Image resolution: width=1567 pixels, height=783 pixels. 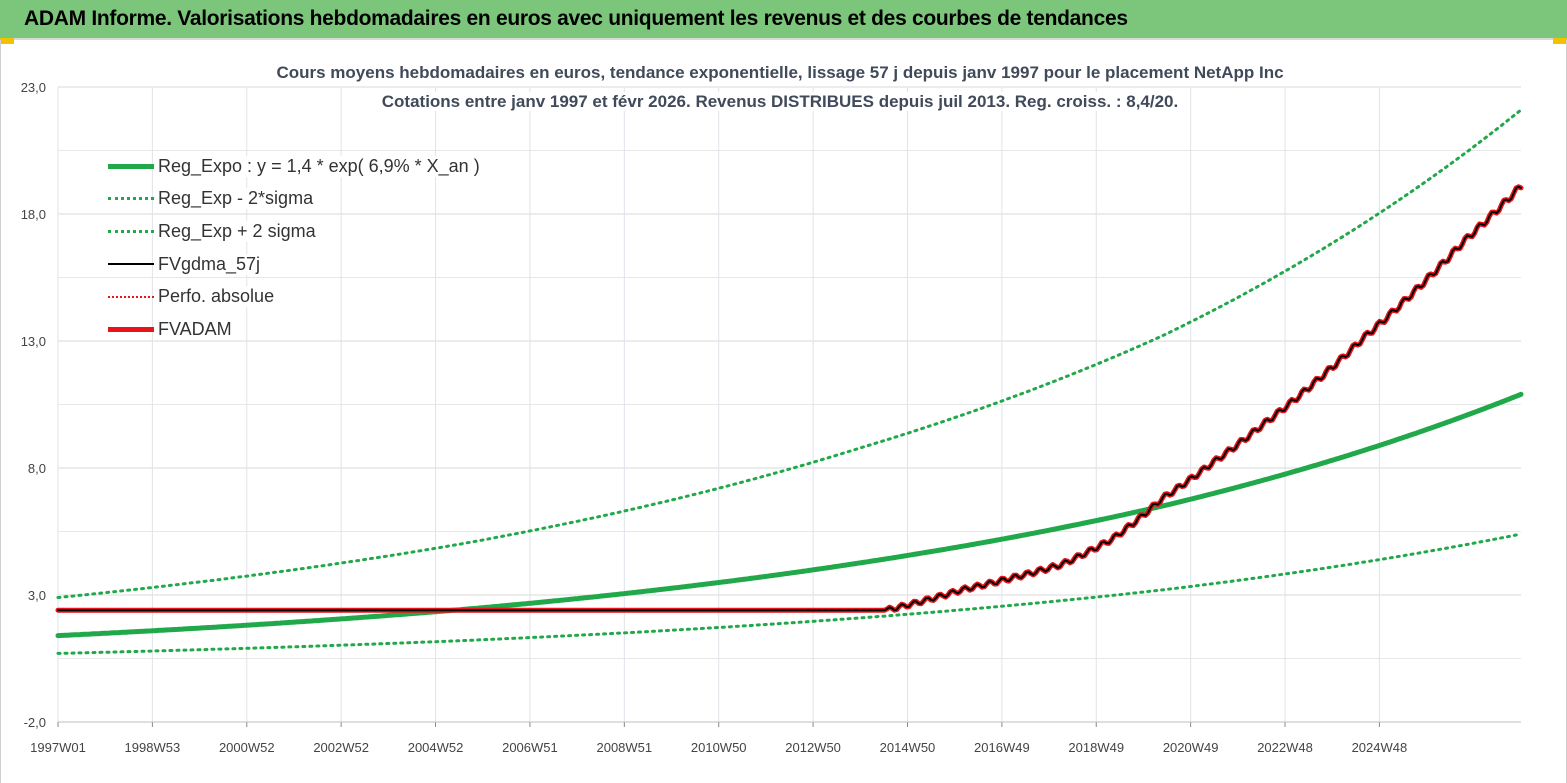 What do you see at coordinates (58, 747) in the screenshot?
I see `x-tick-label: 1997W01` at bounding box center [58, 747].